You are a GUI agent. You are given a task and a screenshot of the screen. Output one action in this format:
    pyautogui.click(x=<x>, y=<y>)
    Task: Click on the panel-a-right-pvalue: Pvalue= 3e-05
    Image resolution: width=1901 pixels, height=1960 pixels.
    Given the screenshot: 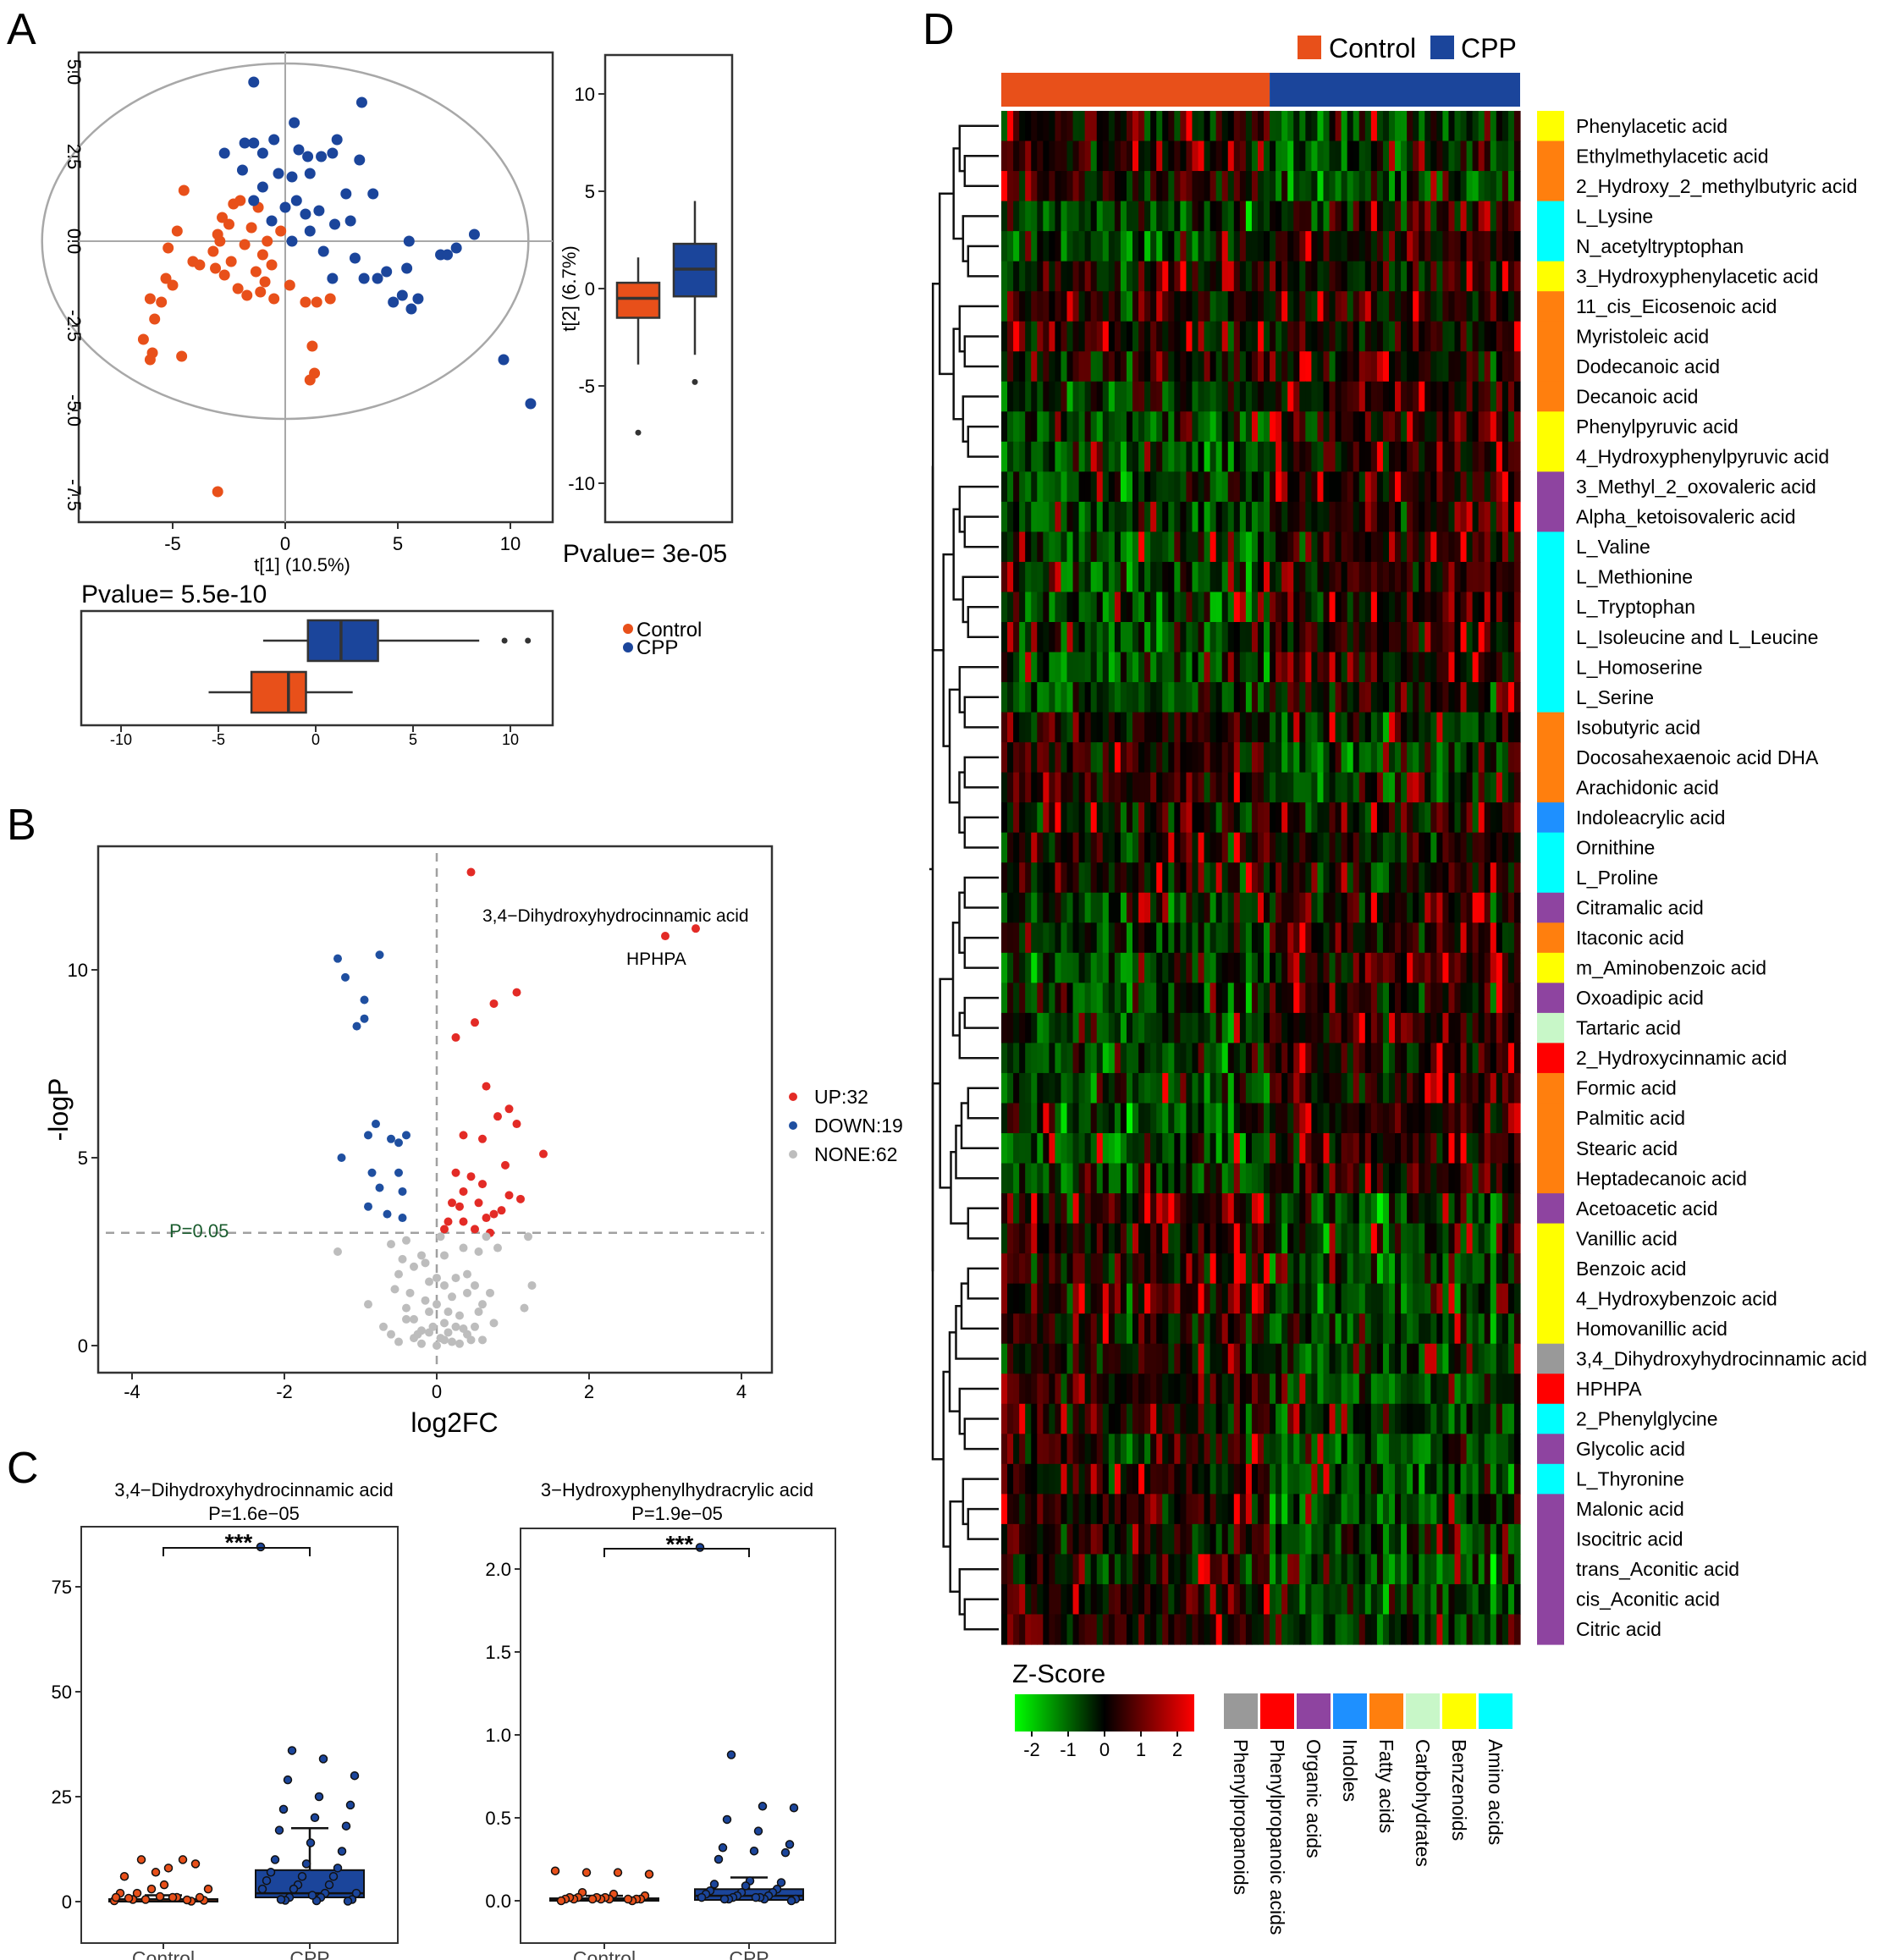 What is the action you would take?
    pyautogui.click(x=645, y=554)
    